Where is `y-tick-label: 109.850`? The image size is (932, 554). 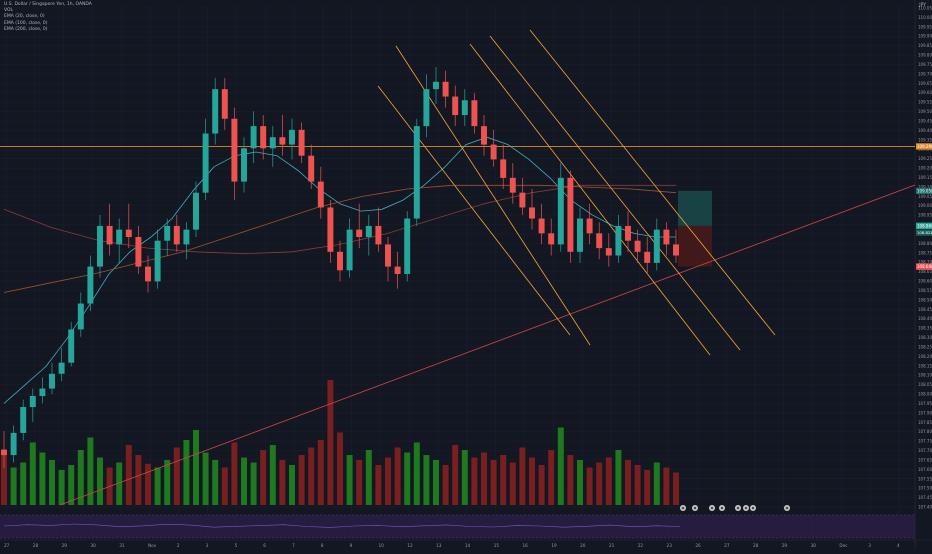 y-tick-label: 109.850 is located at coordinates (925, 45).